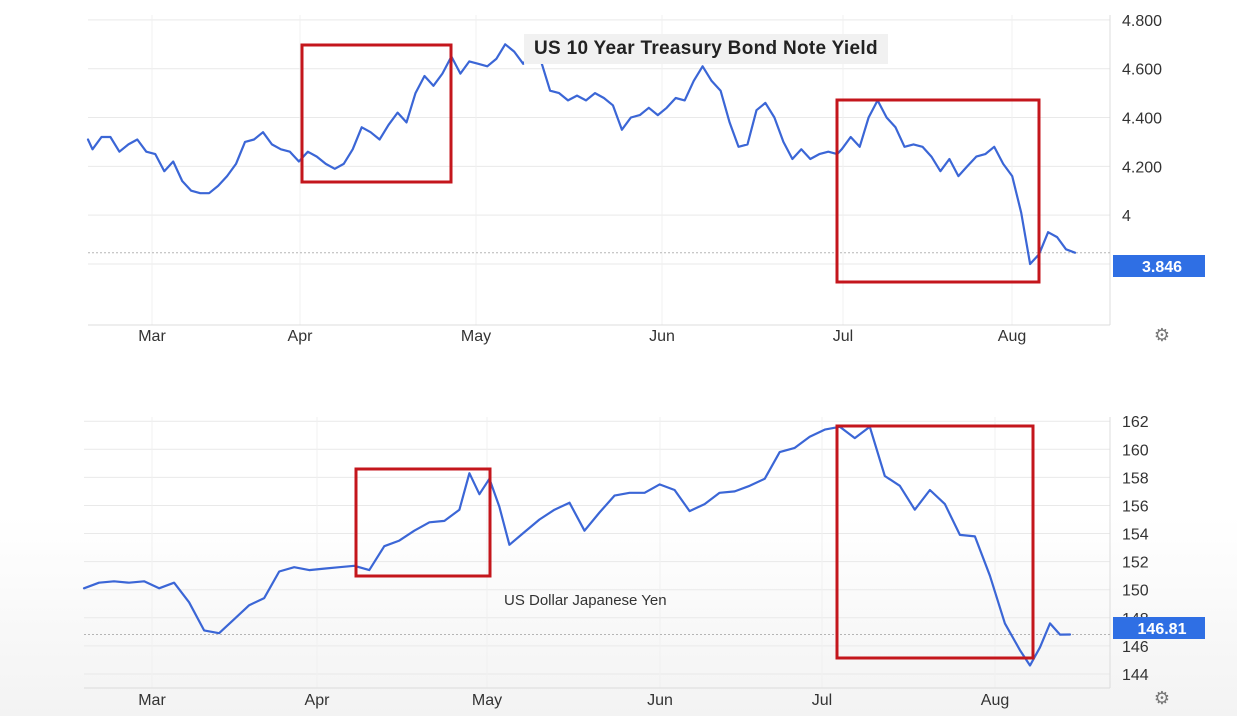  I want to click on last-value-label: 146.81, so click(1162, 629).